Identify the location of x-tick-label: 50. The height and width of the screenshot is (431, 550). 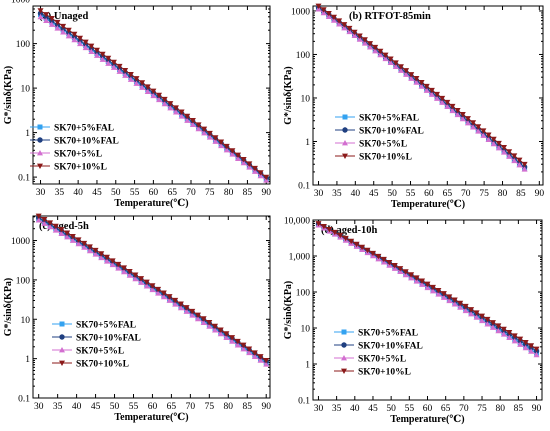
(115, 407).